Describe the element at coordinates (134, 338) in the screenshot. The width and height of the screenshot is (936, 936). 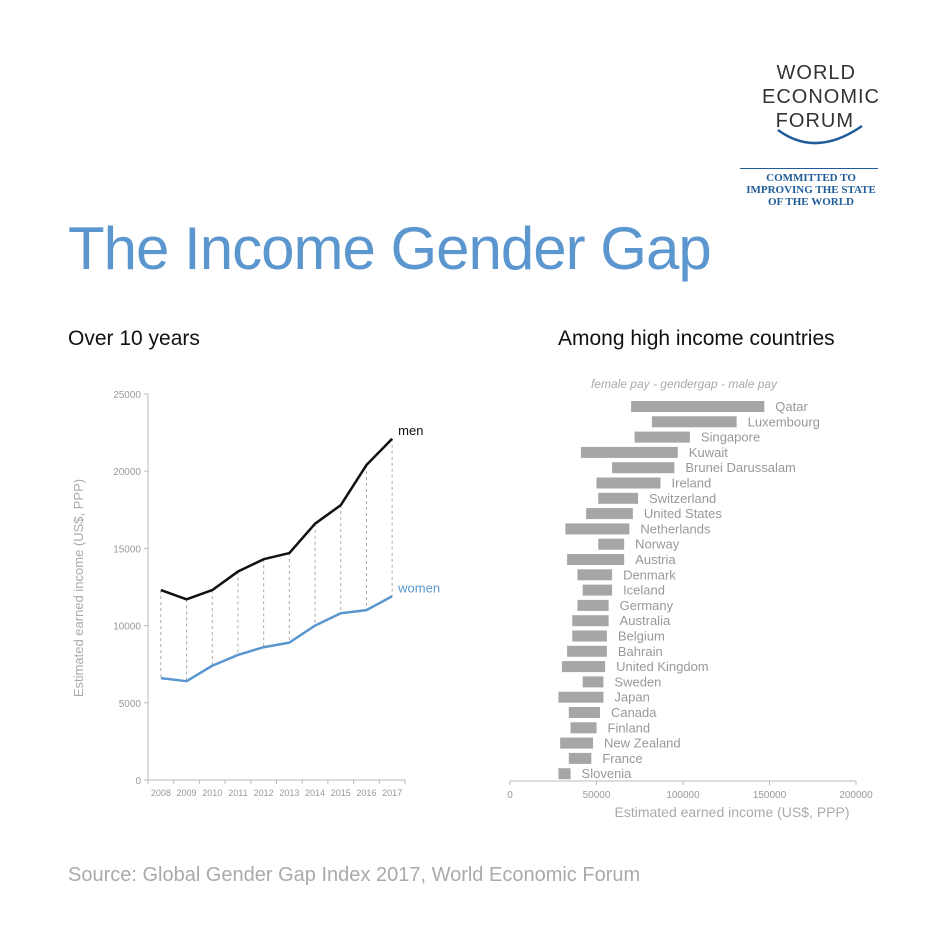
I see `left-chart-title: Over 10 years` at that location.